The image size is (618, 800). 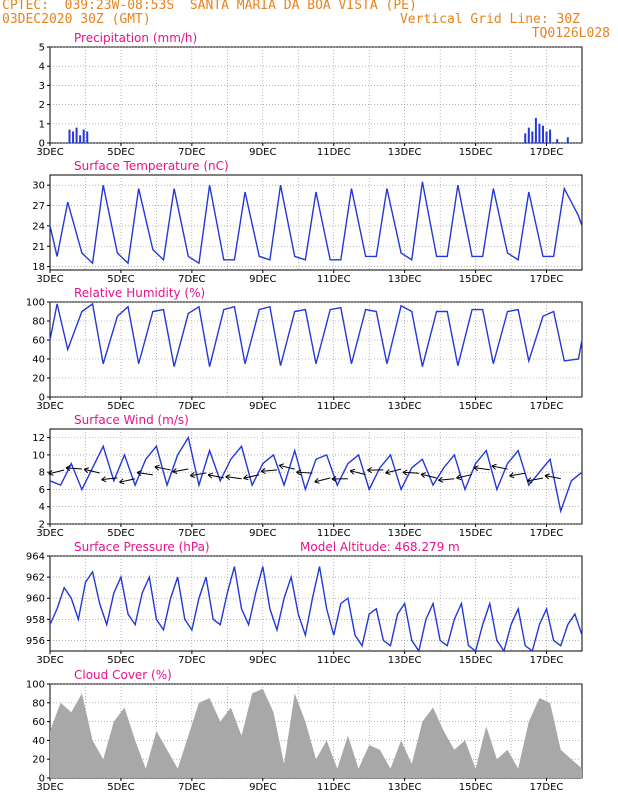 What do you see at coordinates (38, 206) in the screenshot?
I see `y-tick-label: 27` at bounding box center [38, 206].